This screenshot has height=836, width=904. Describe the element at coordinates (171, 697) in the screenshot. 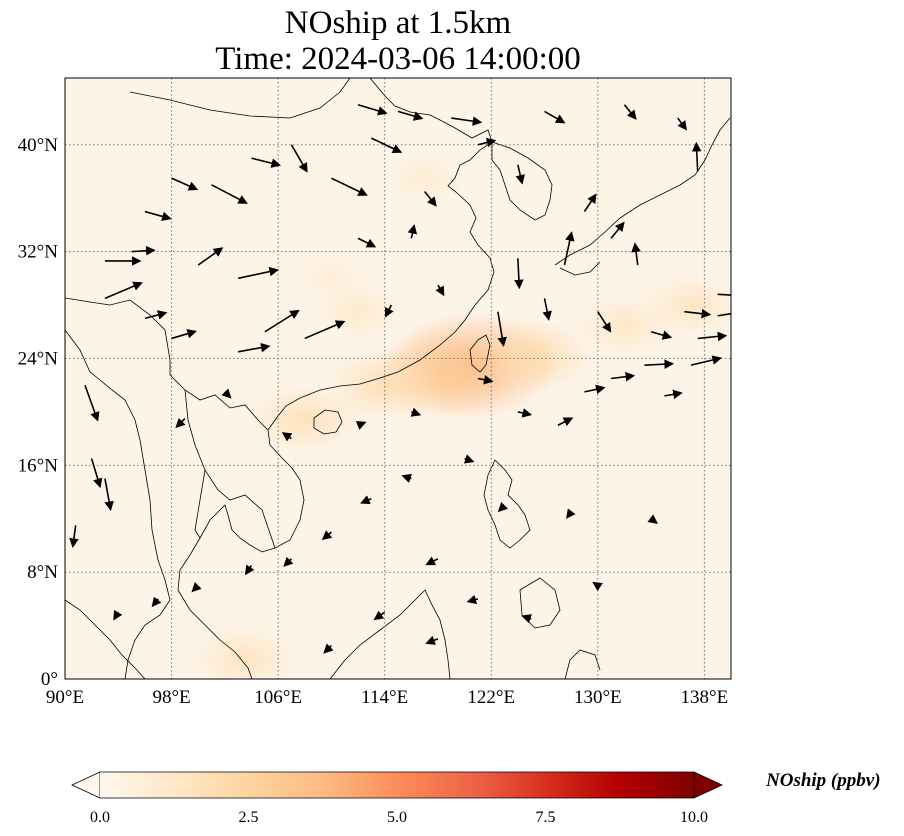

I see `longitude-tick-label: 98°E` at that location.